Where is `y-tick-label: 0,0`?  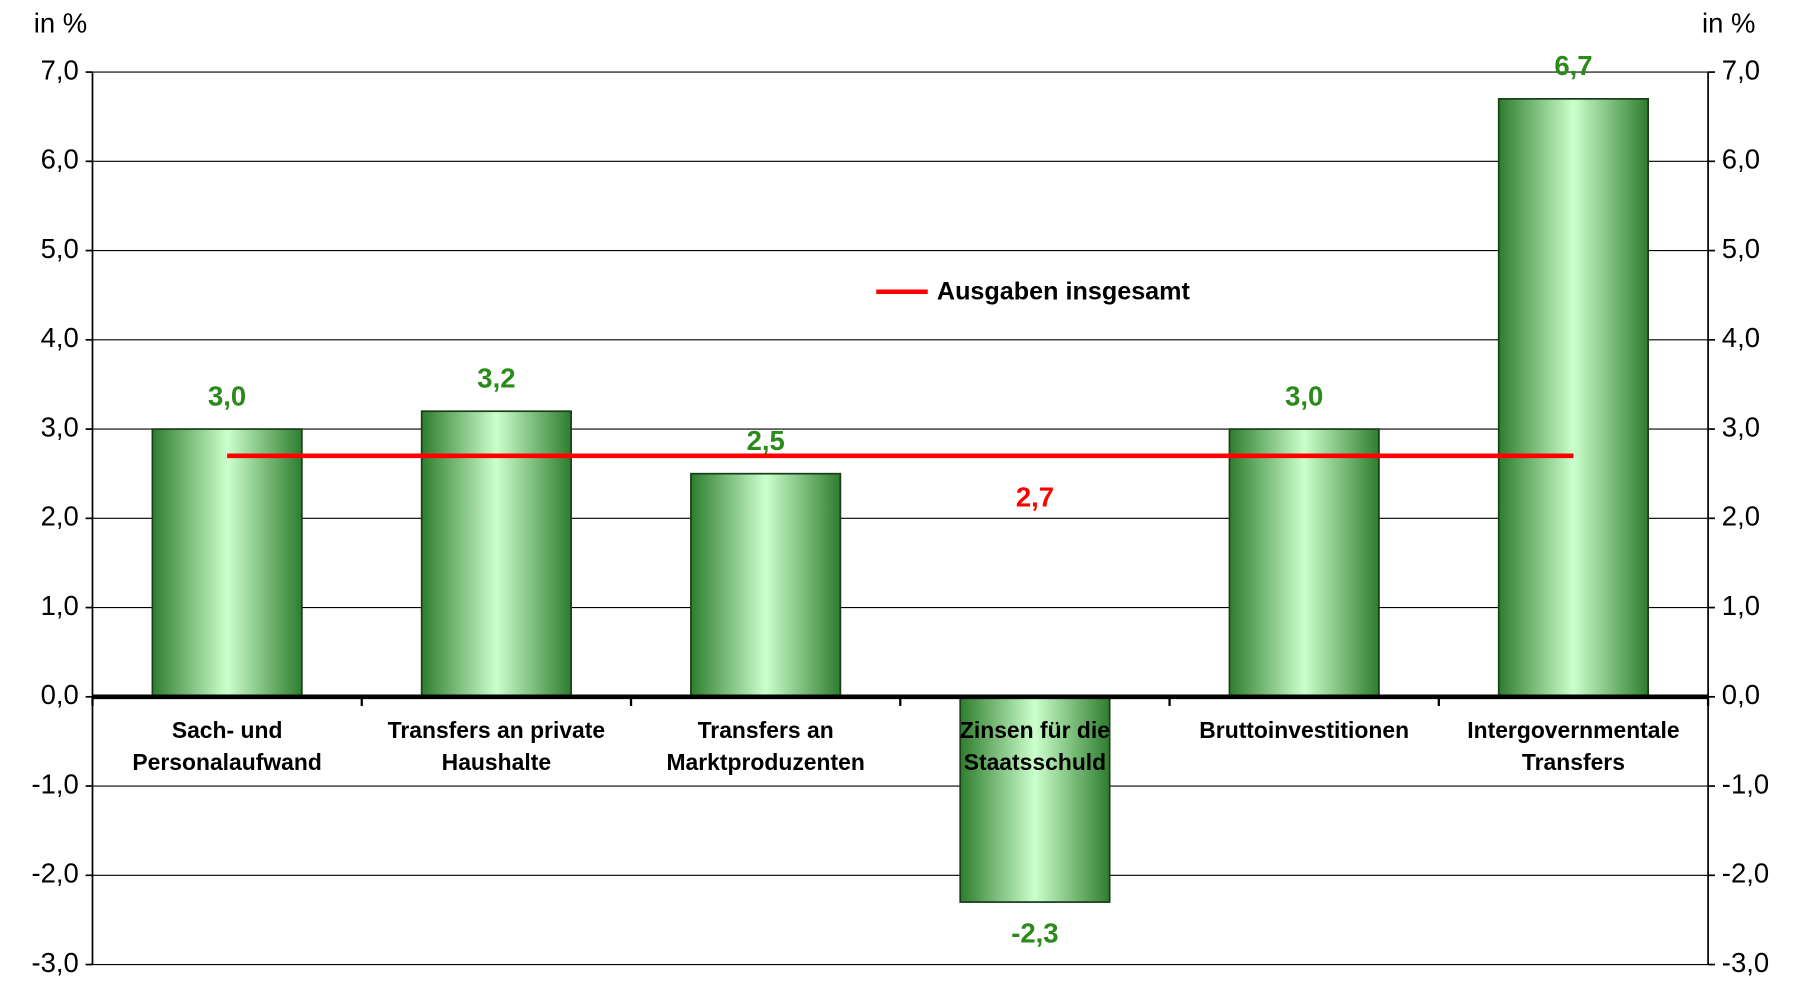
y-tick-label: 0,0 is located at coordinates (60, 694).